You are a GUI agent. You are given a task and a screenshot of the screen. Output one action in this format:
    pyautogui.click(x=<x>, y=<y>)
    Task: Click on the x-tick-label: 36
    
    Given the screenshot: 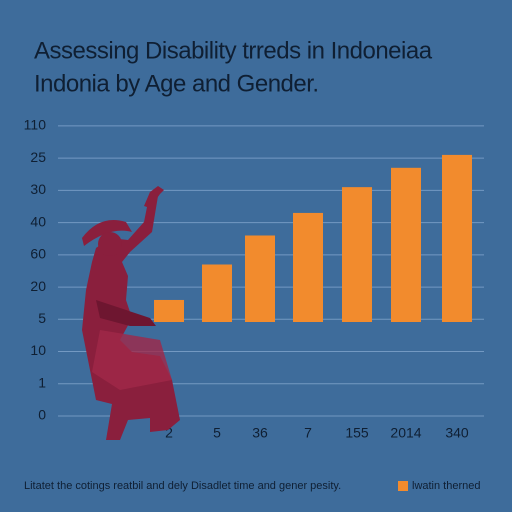 What is the action you would take?
    pyautogui.click(x=260, y=433)
    